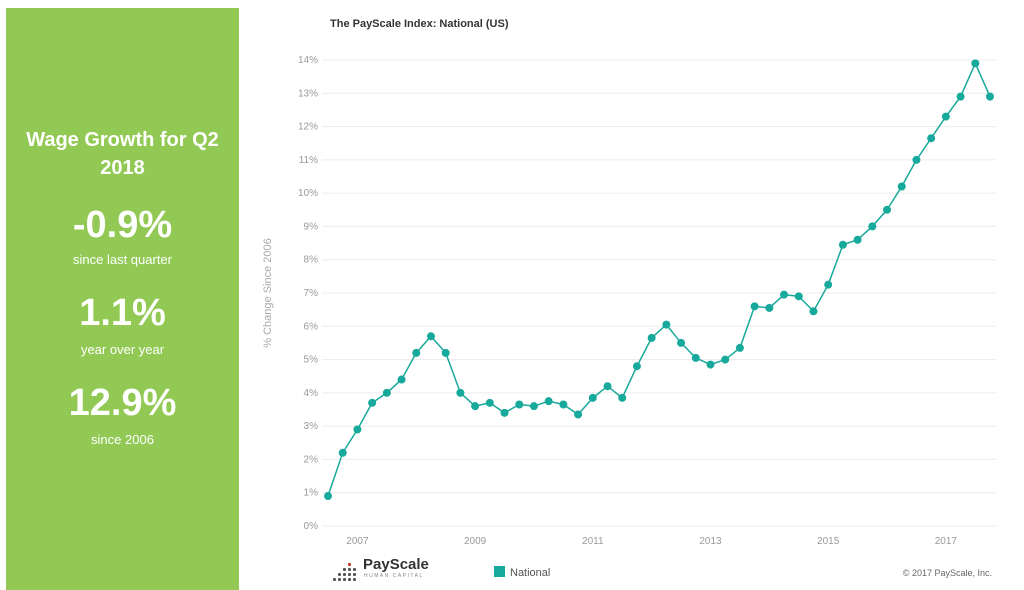 Image resolution: width=1024 pixels, height=590 pixels. I want to click on panel-title: Wage Growth for Q2 2018, so click(122, 154).